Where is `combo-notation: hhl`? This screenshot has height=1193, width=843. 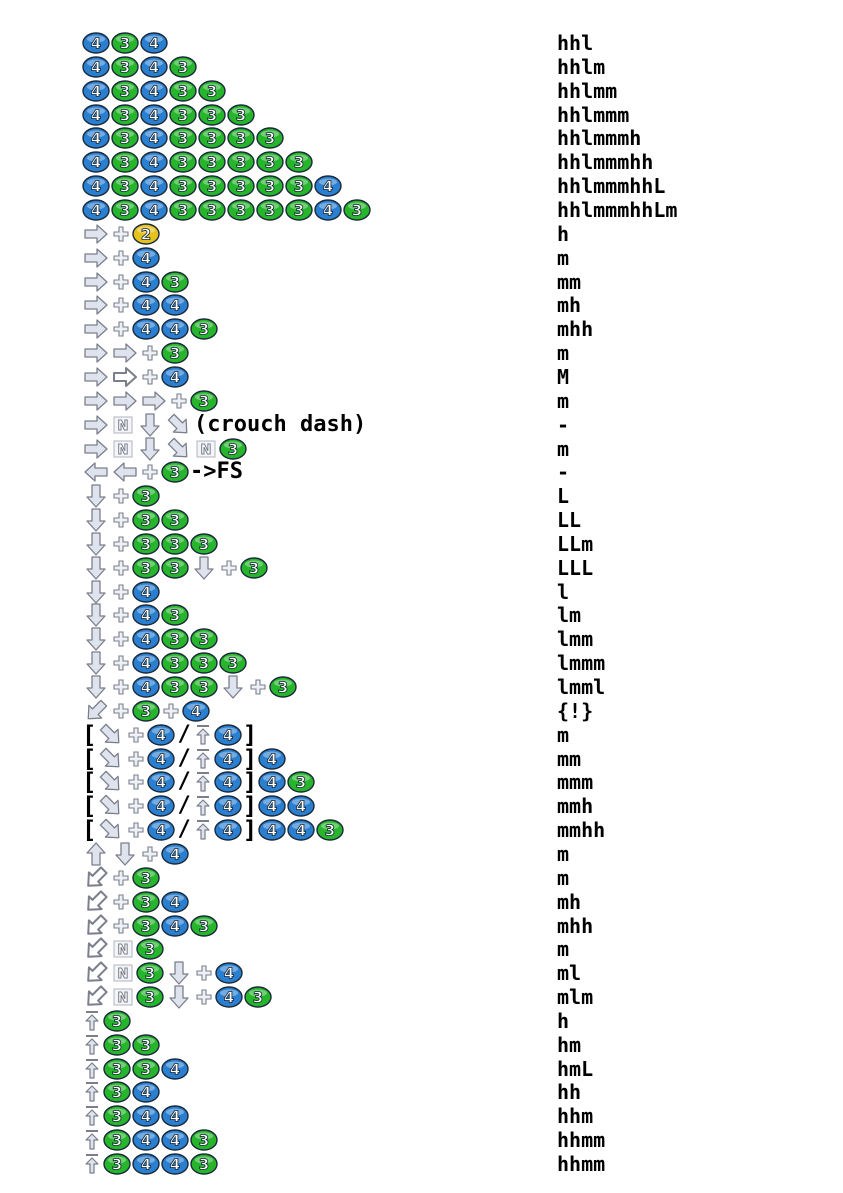
combo-notation: hhl is located at coordinates (575, 43).